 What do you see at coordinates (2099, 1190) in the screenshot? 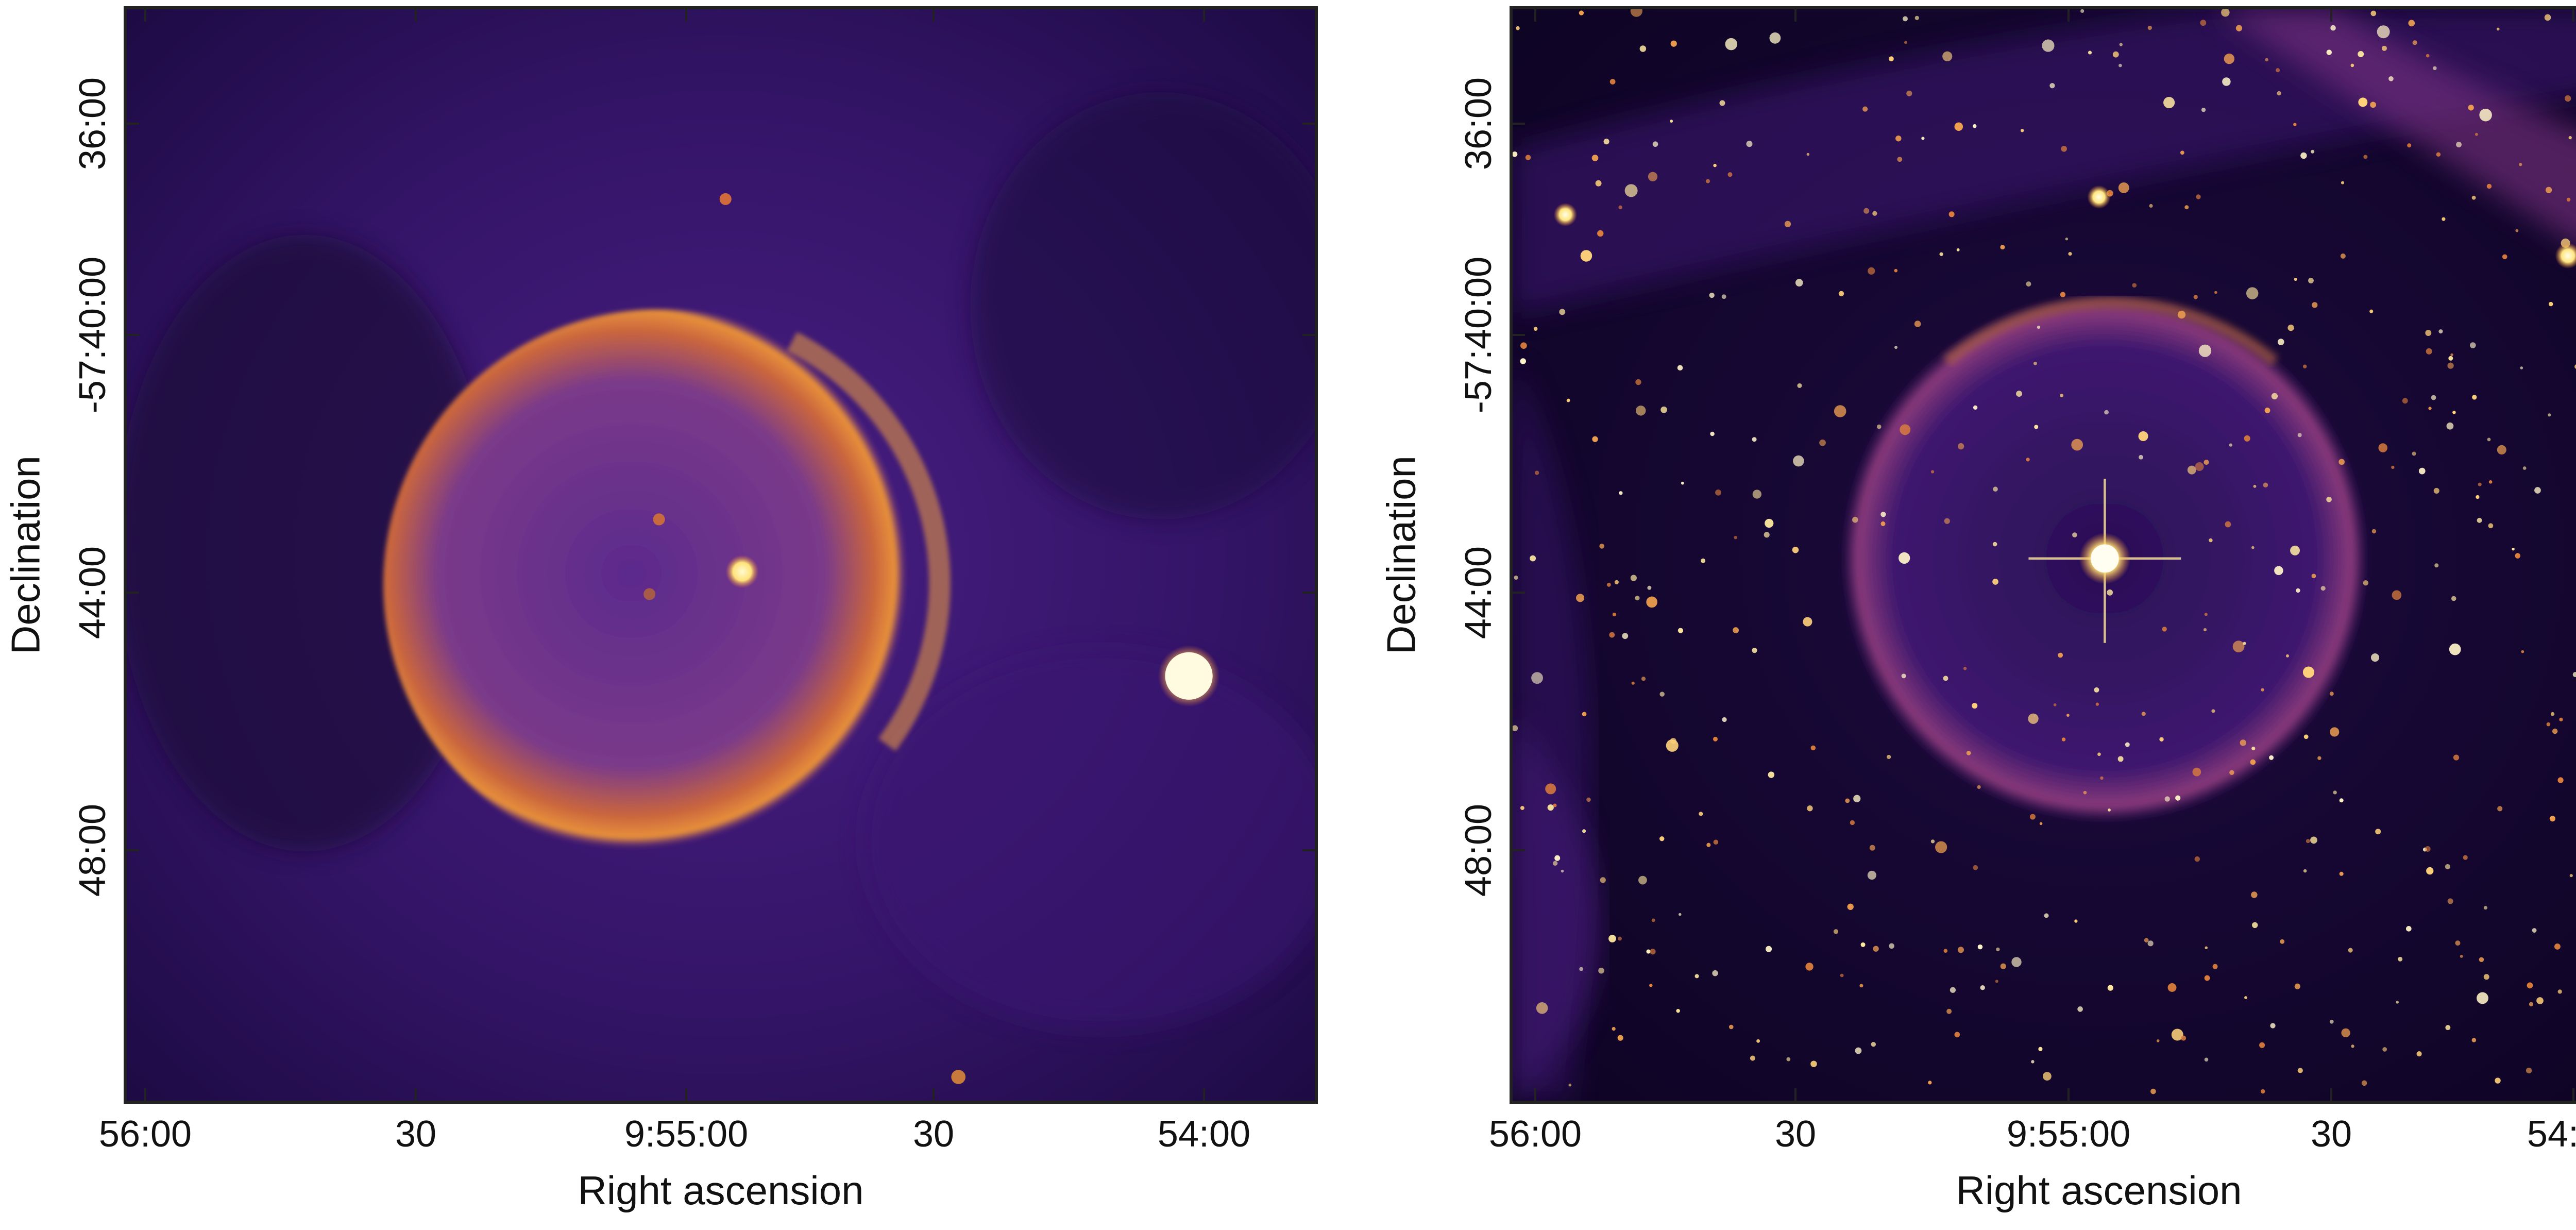
I see `right-x-axis-title: Right ascension` at bounding box center [2099, 1190].